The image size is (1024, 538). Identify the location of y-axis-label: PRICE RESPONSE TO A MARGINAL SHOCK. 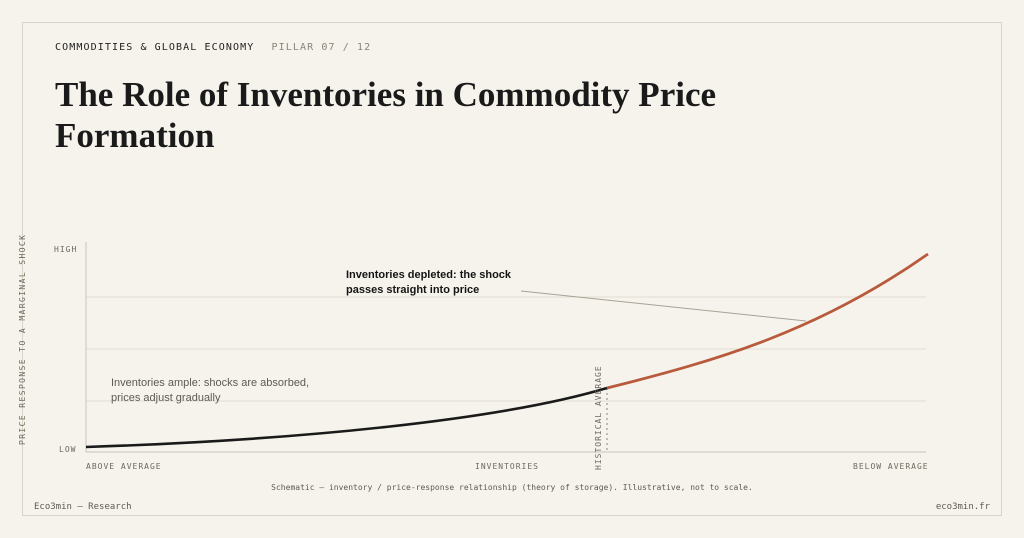
(22, 339).